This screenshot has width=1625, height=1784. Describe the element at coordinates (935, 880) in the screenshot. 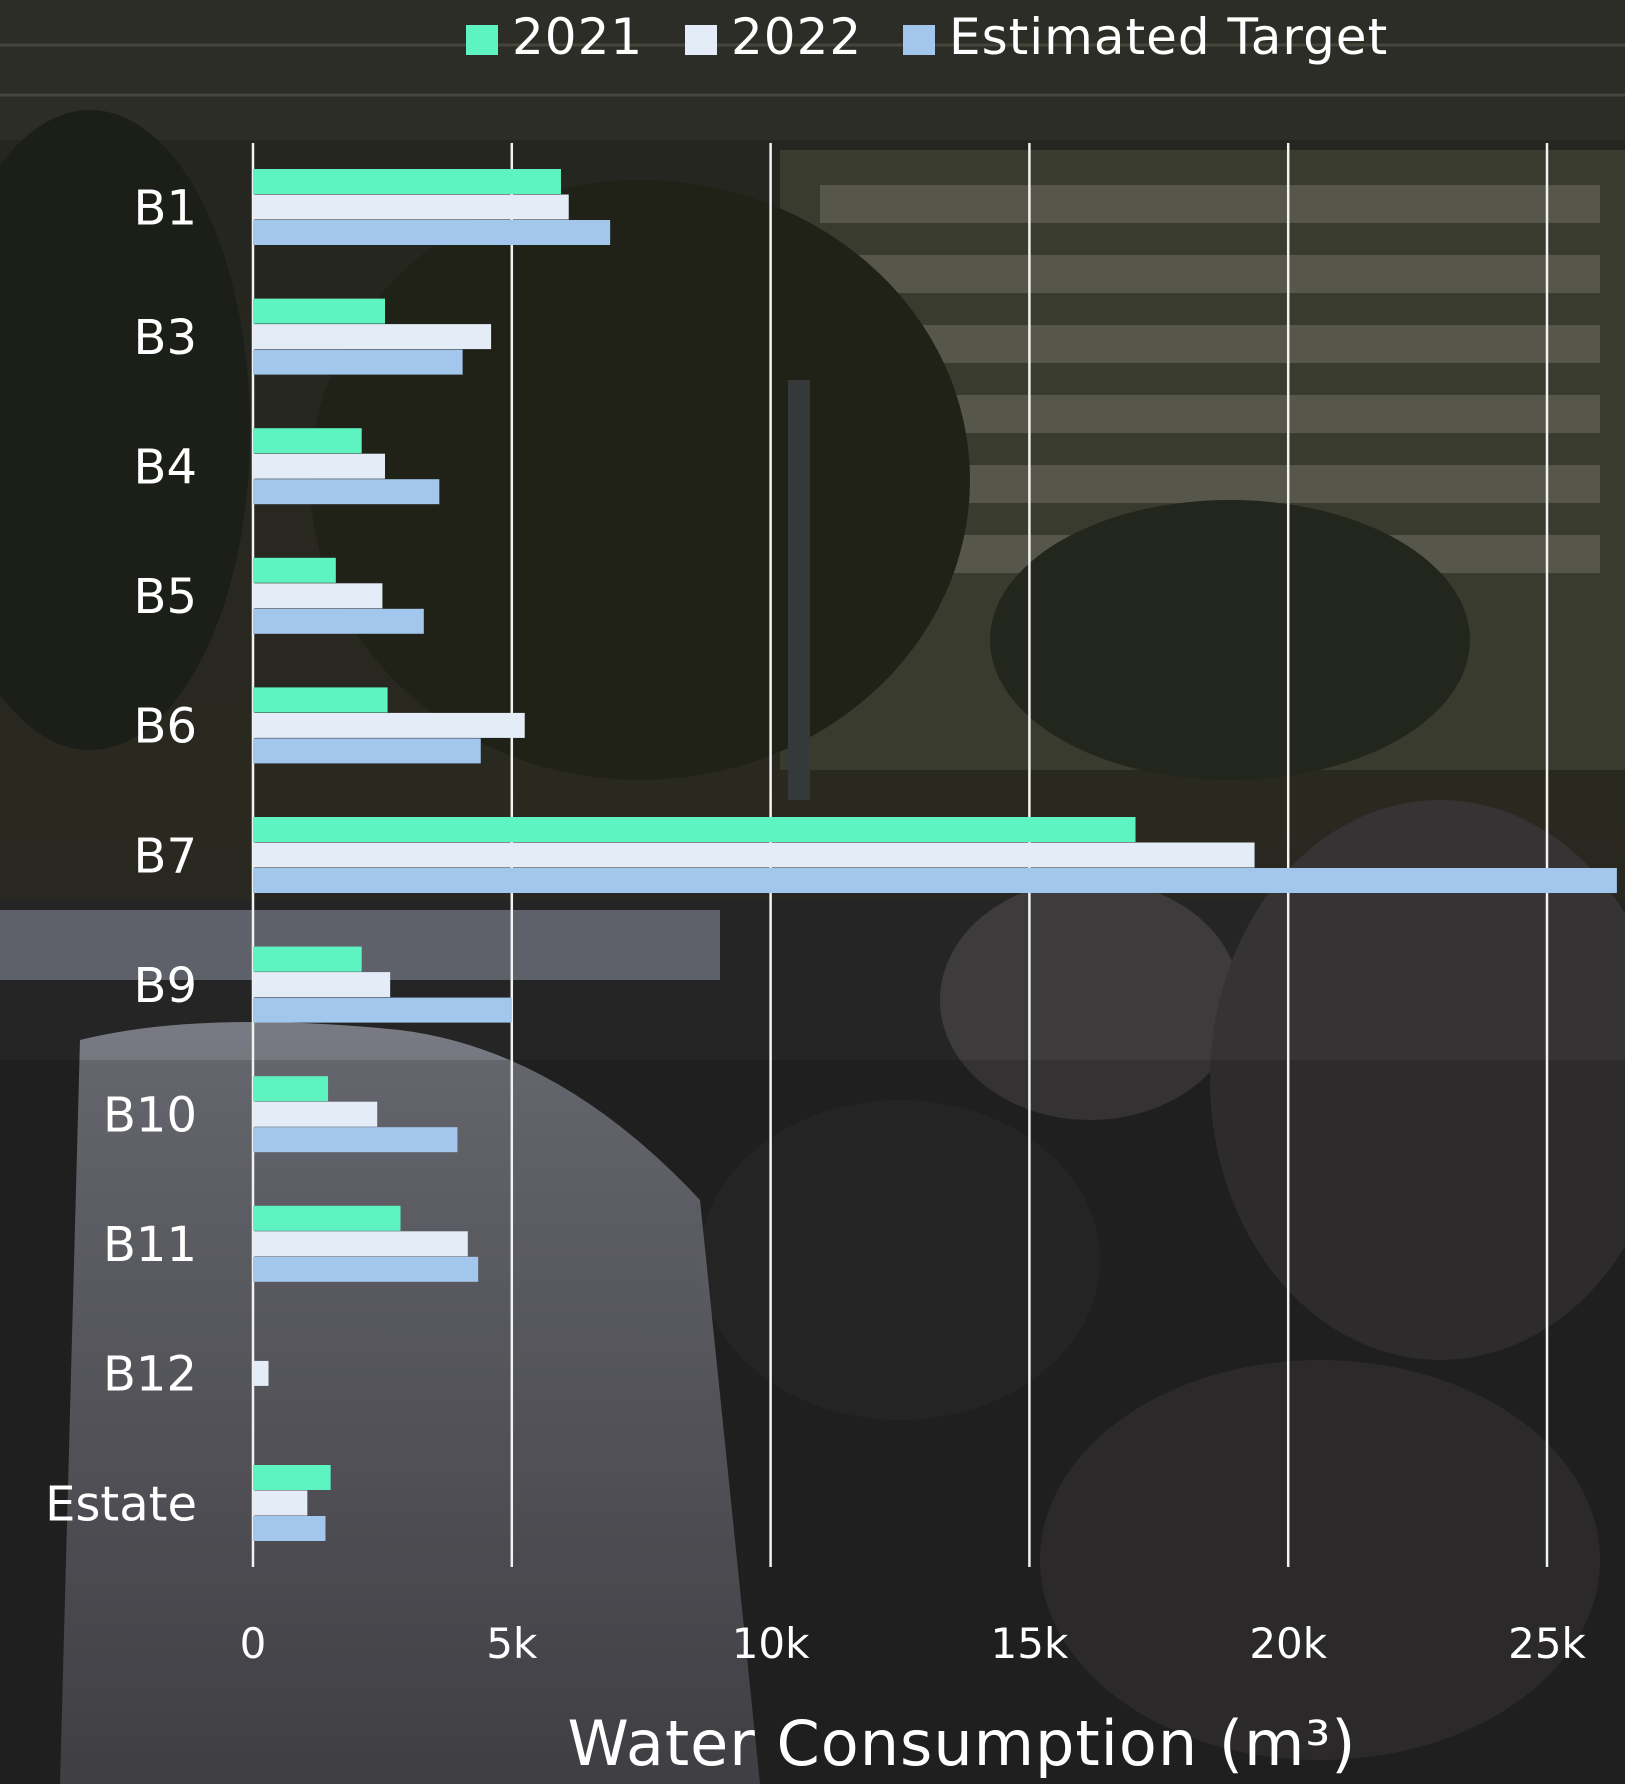

I see `bar-b7-estimated-target` at that location.